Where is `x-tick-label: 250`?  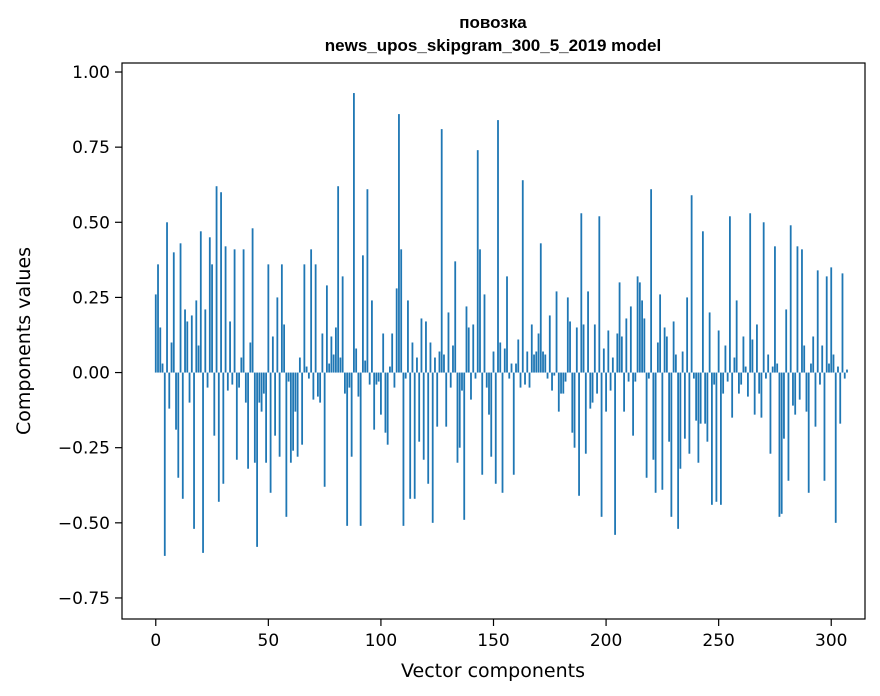
x-tick-label: 250 is located at coordinates (718, 641).